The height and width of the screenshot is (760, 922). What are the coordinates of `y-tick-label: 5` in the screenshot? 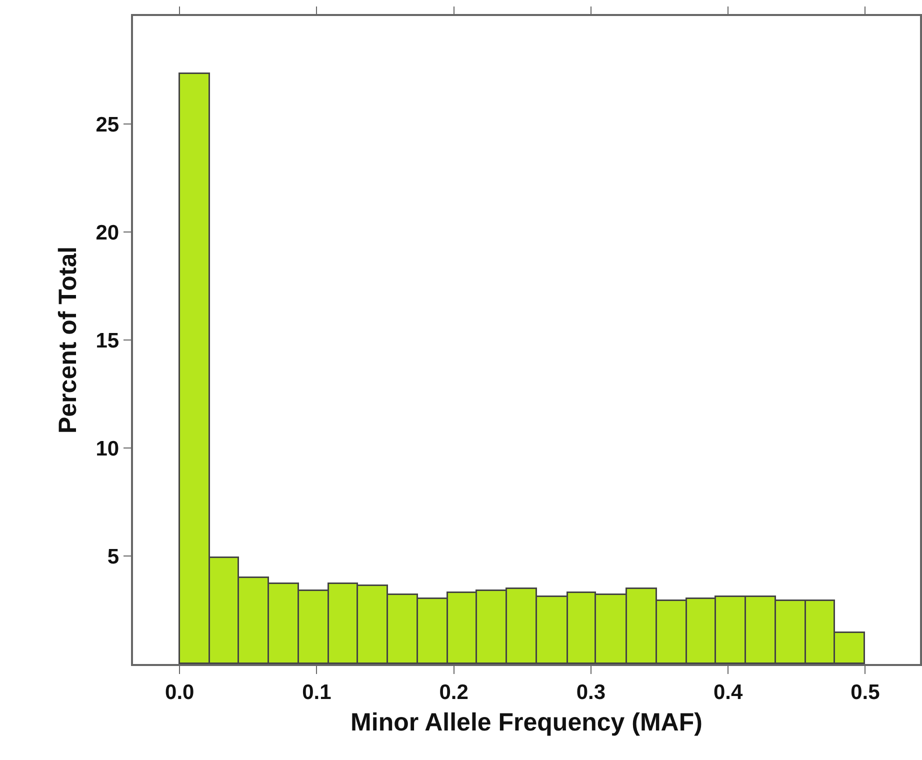 It's located at (113, 556).